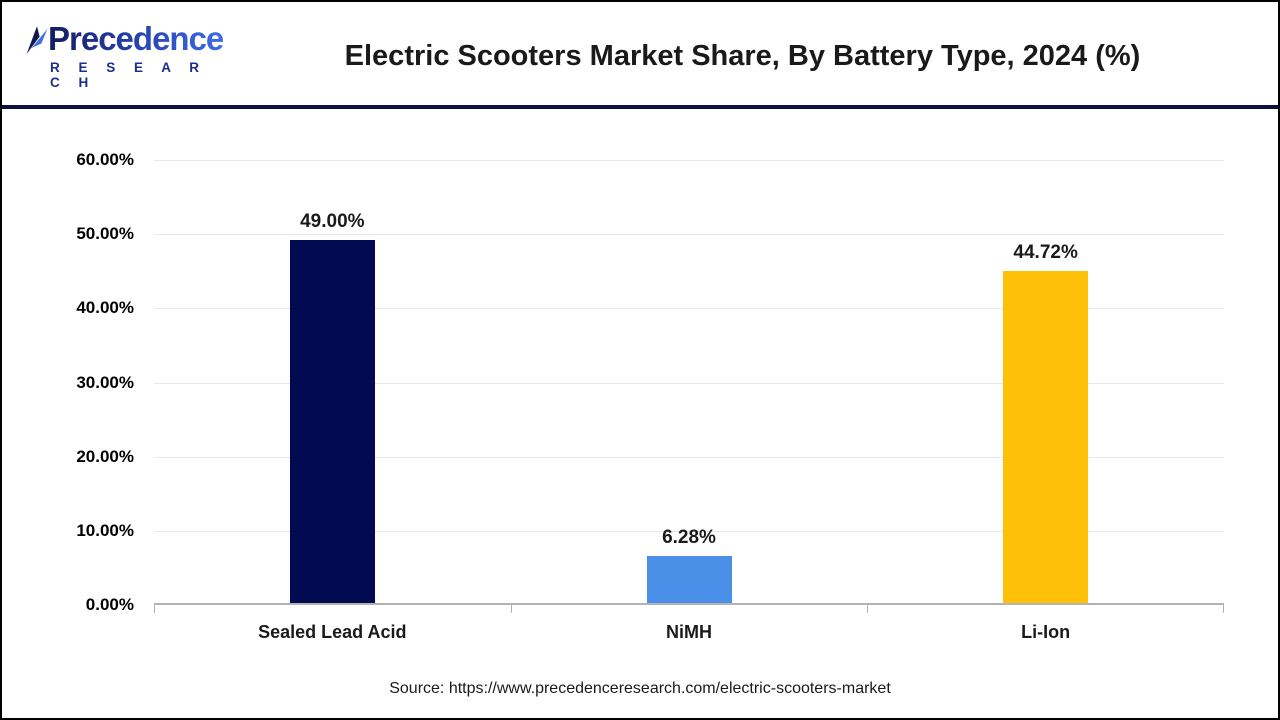 The image size is (1280, 720). Describe the element at coordinates (37, 40) in the screenshot. I see `leaf-icon` at that location.